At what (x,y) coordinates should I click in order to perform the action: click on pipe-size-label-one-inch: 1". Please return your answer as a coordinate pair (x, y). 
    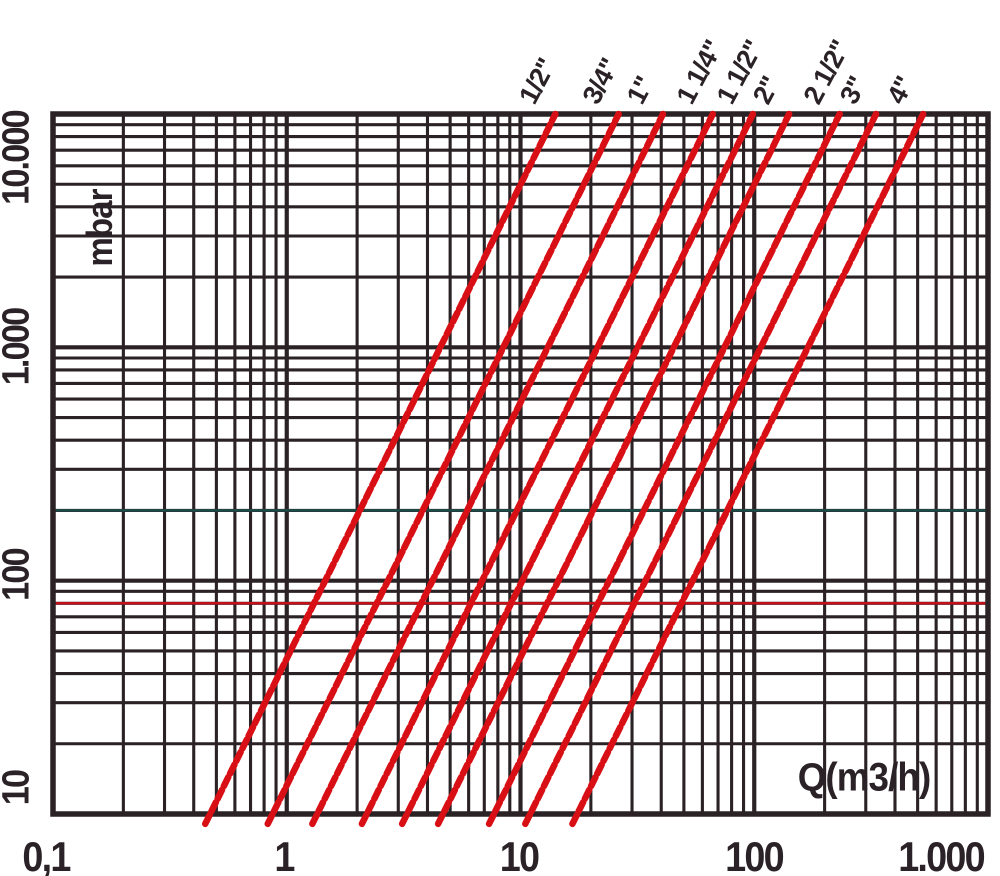
    Looking at the image, I should click on (640, 90).